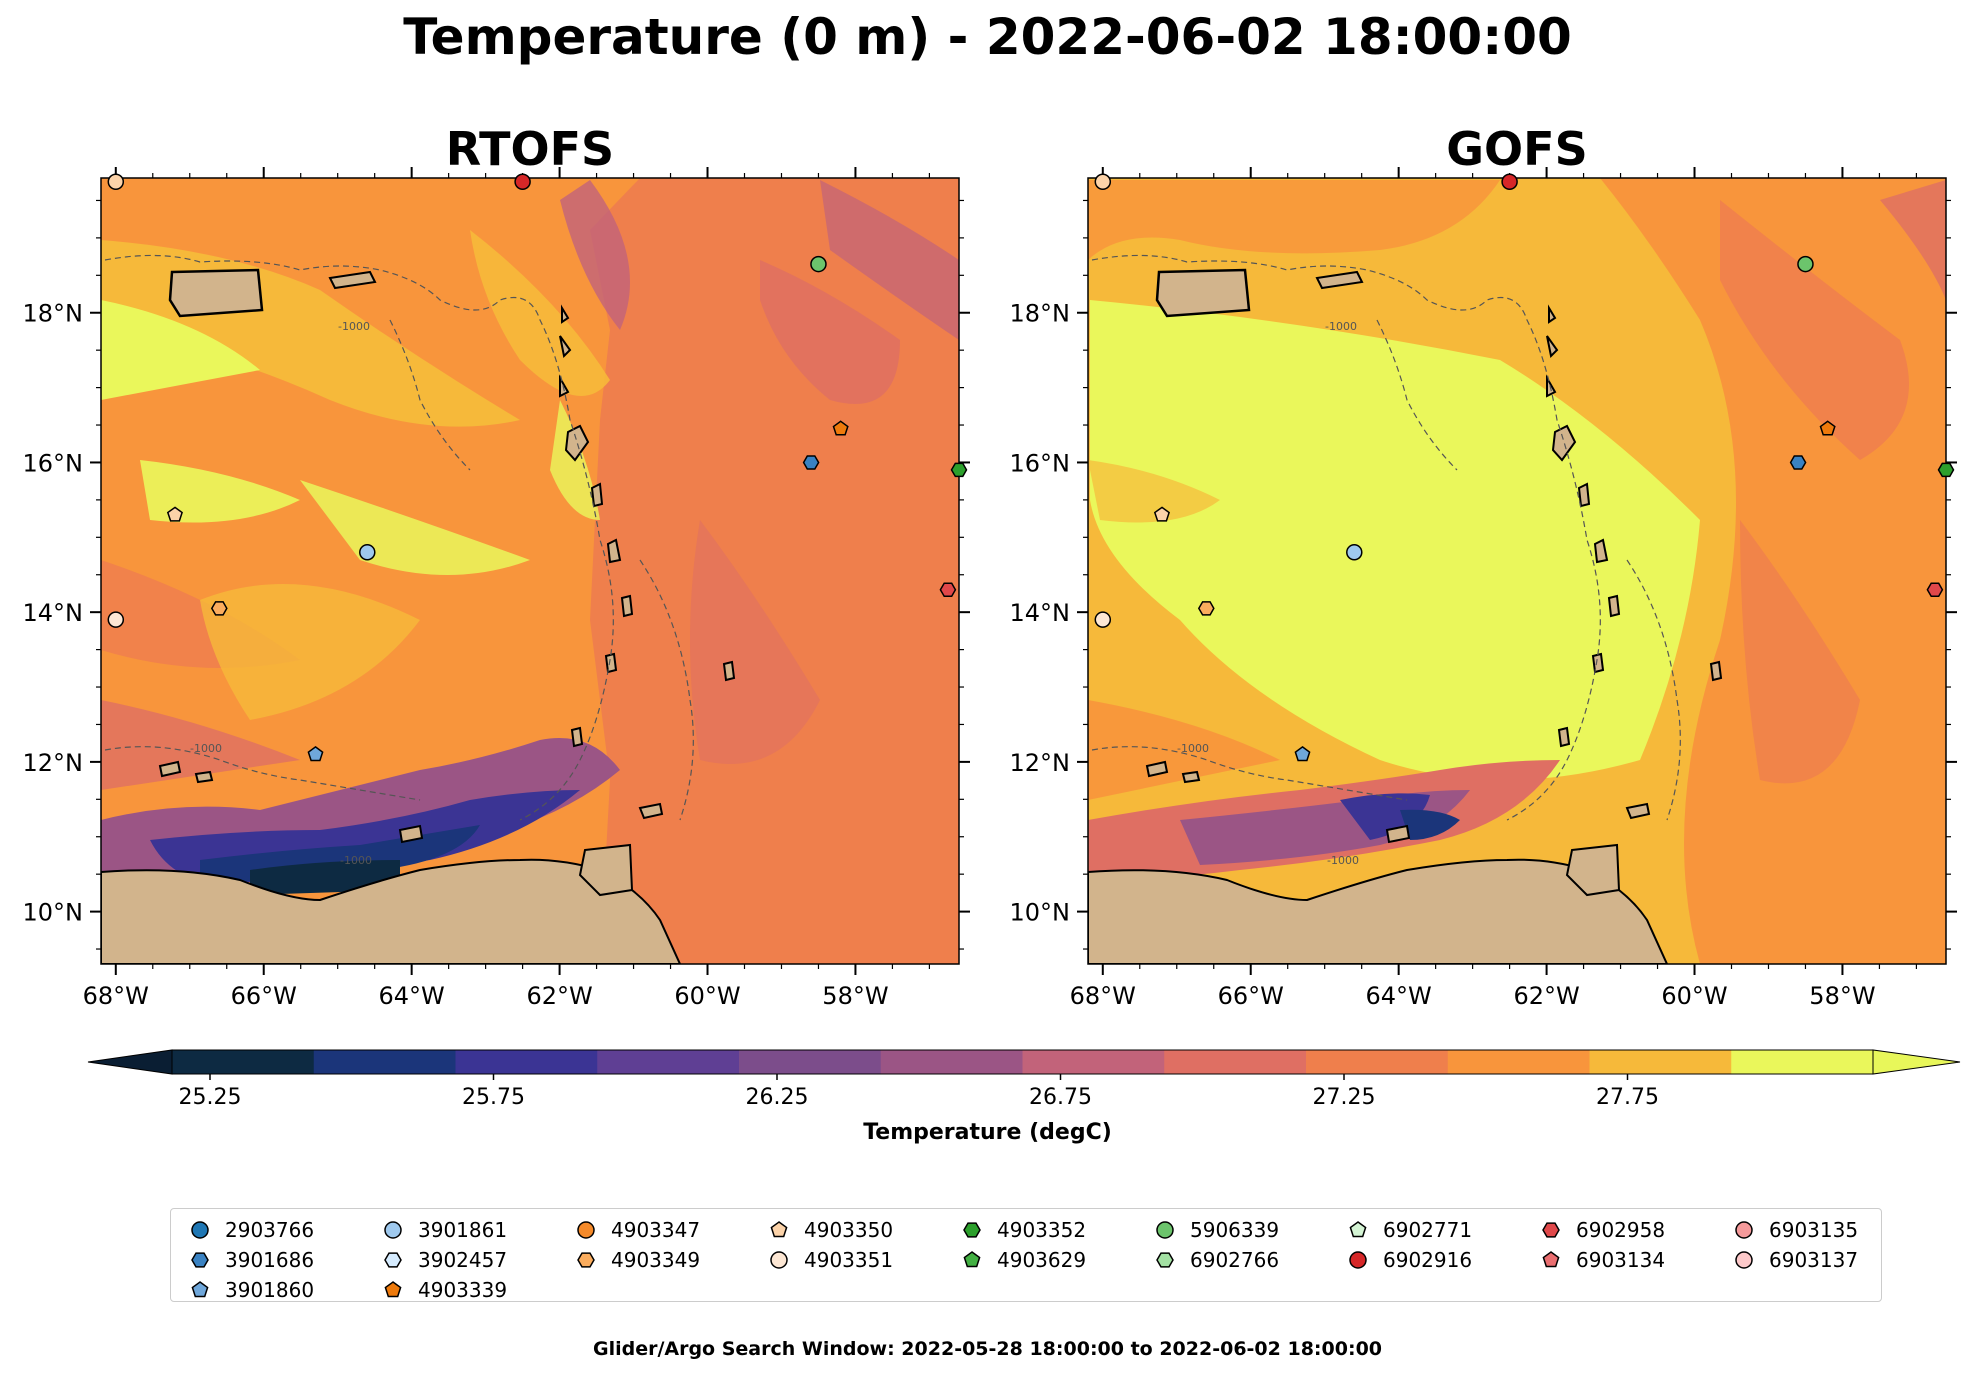  I want to click on lon-tick-label: 60°W, so click(707, 996).